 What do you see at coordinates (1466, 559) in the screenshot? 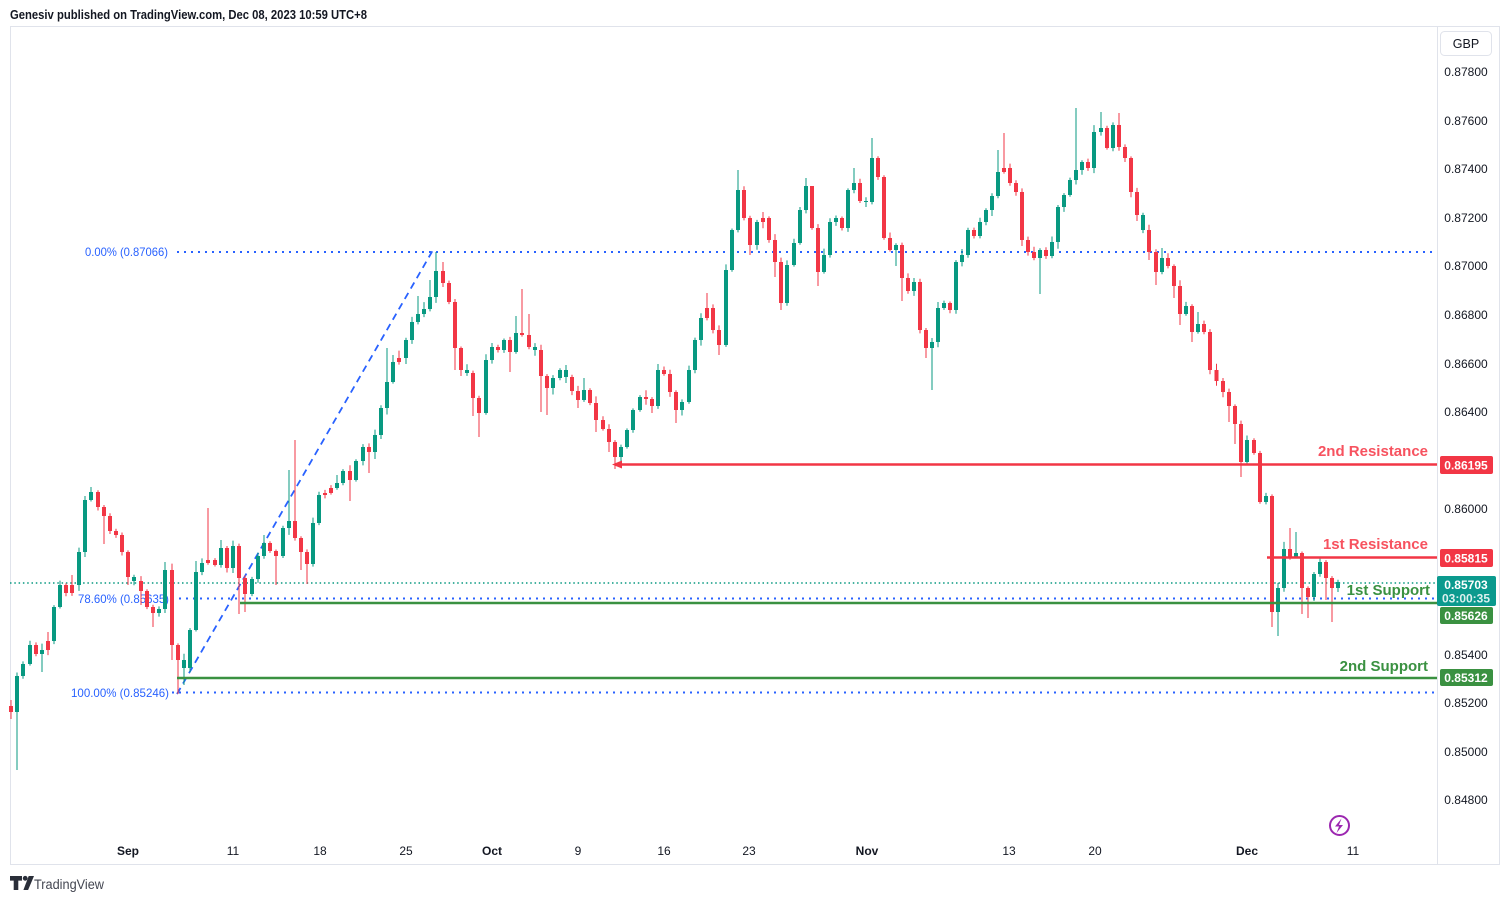
I see `svg-text: 0.85815` at bounding box center [1466, 559].